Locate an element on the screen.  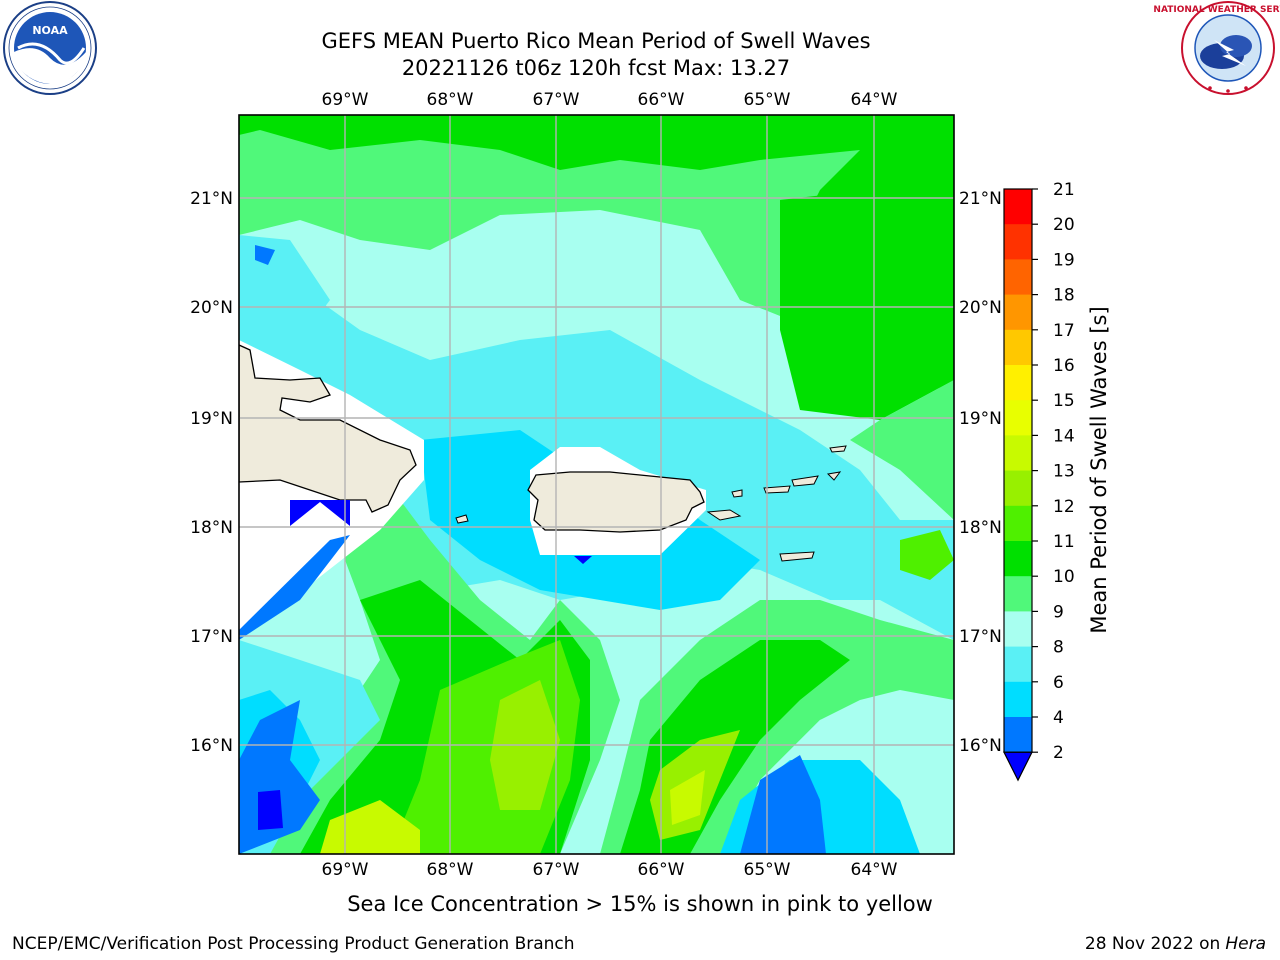
lon-label-top-5: 65°W is located at coordinates (767, 100).